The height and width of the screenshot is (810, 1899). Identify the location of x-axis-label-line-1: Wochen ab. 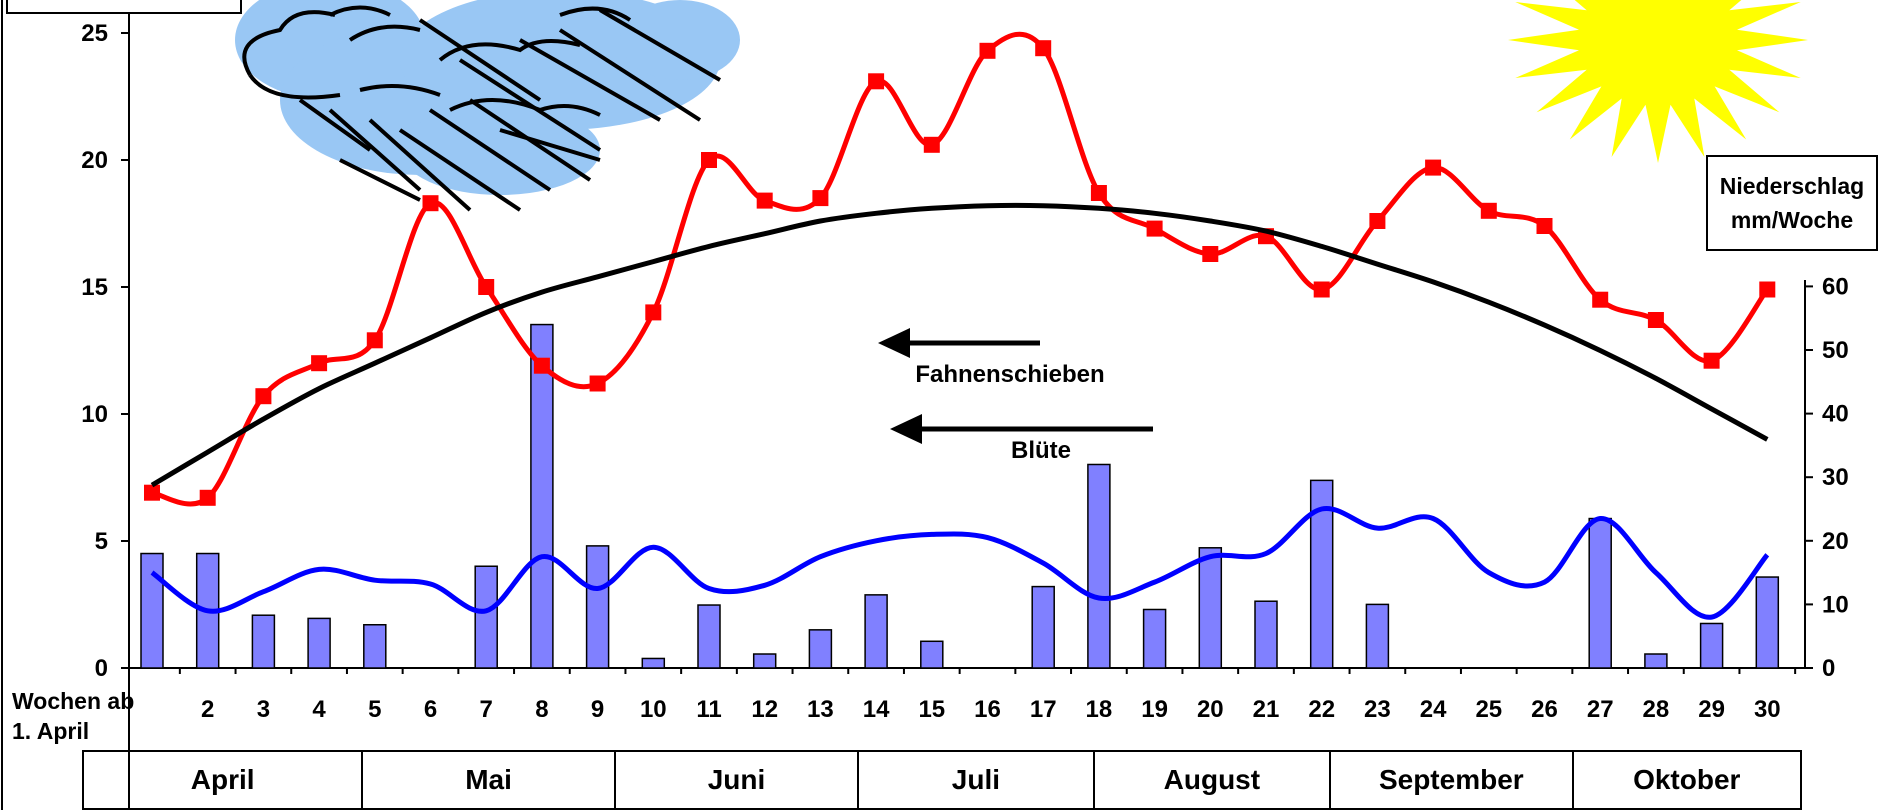
(73, 701).